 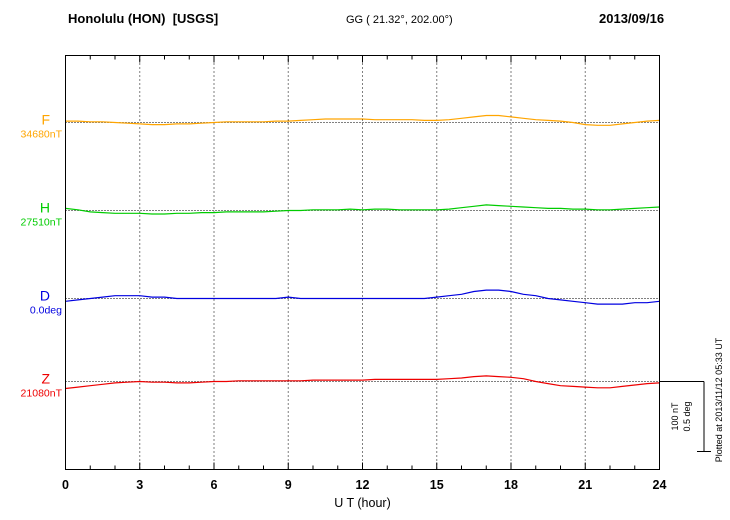 I want to click on channel-label-Z: Z, so click(x=45, y=379).